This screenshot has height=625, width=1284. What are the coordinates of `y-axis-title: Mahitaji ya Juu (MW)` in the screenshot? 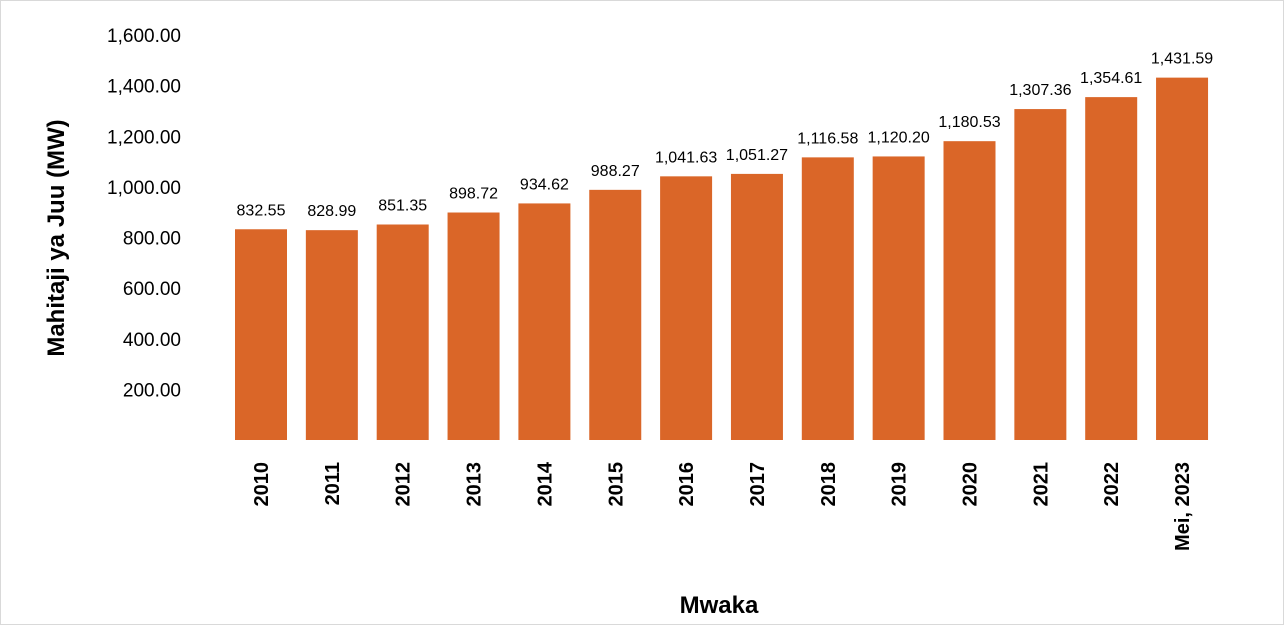 It's located at (56, 237).